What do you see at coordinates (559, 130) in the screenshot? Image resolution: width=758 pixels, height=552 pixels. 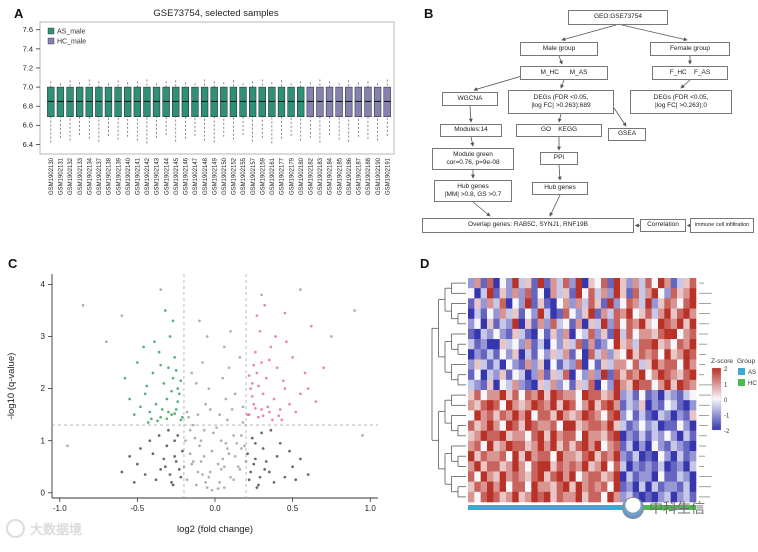 I see `flow-node-go-kegg: GO KEGG` at bounding box center [559, 130].